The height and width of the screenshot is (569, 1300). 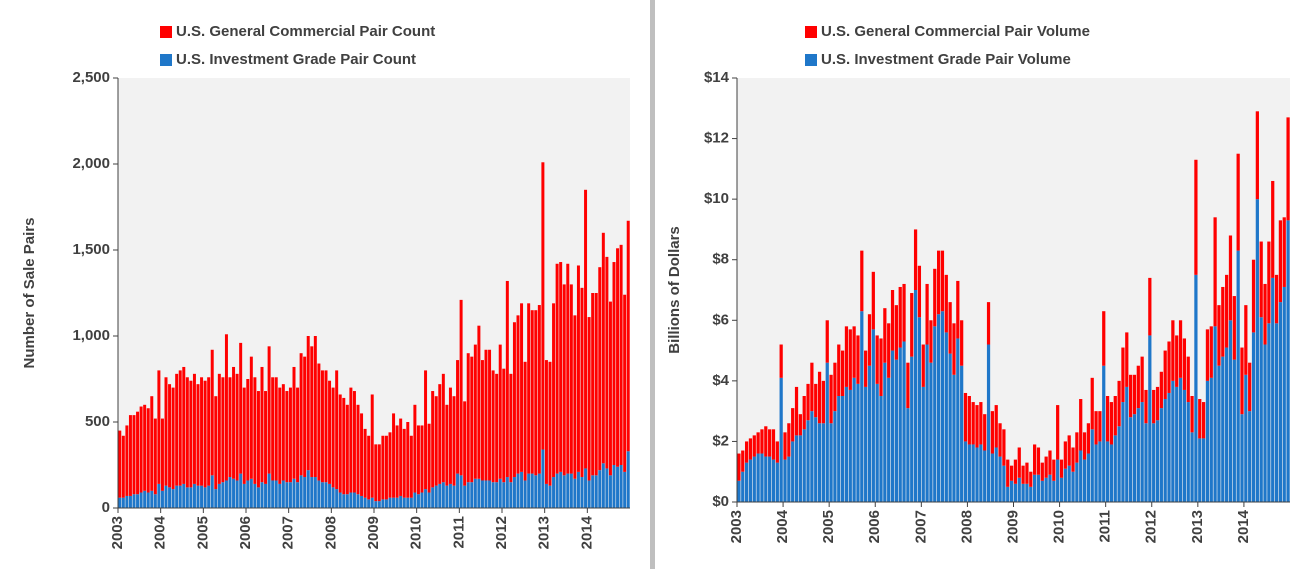 What do you see at coordinates (716, 138) in the screenshot?
I see `y-tick-label: $12` at bounding box center [716, 138].